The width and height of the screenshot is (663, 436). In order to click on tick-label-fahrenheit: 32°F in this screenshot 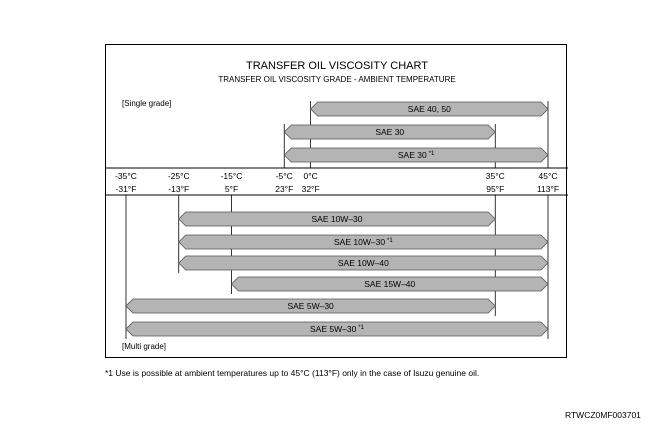, I will do `click(311, 189)`.